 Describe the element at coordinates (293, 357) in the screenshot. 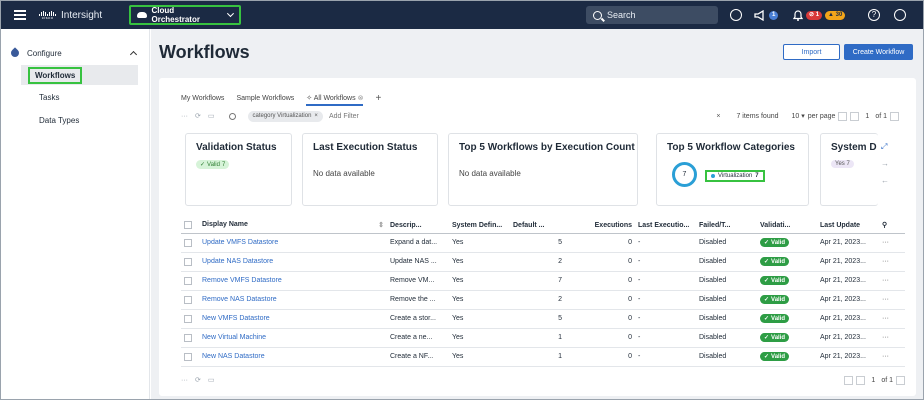

I see `workflow-name-link: New NAS Datastore` at that location.